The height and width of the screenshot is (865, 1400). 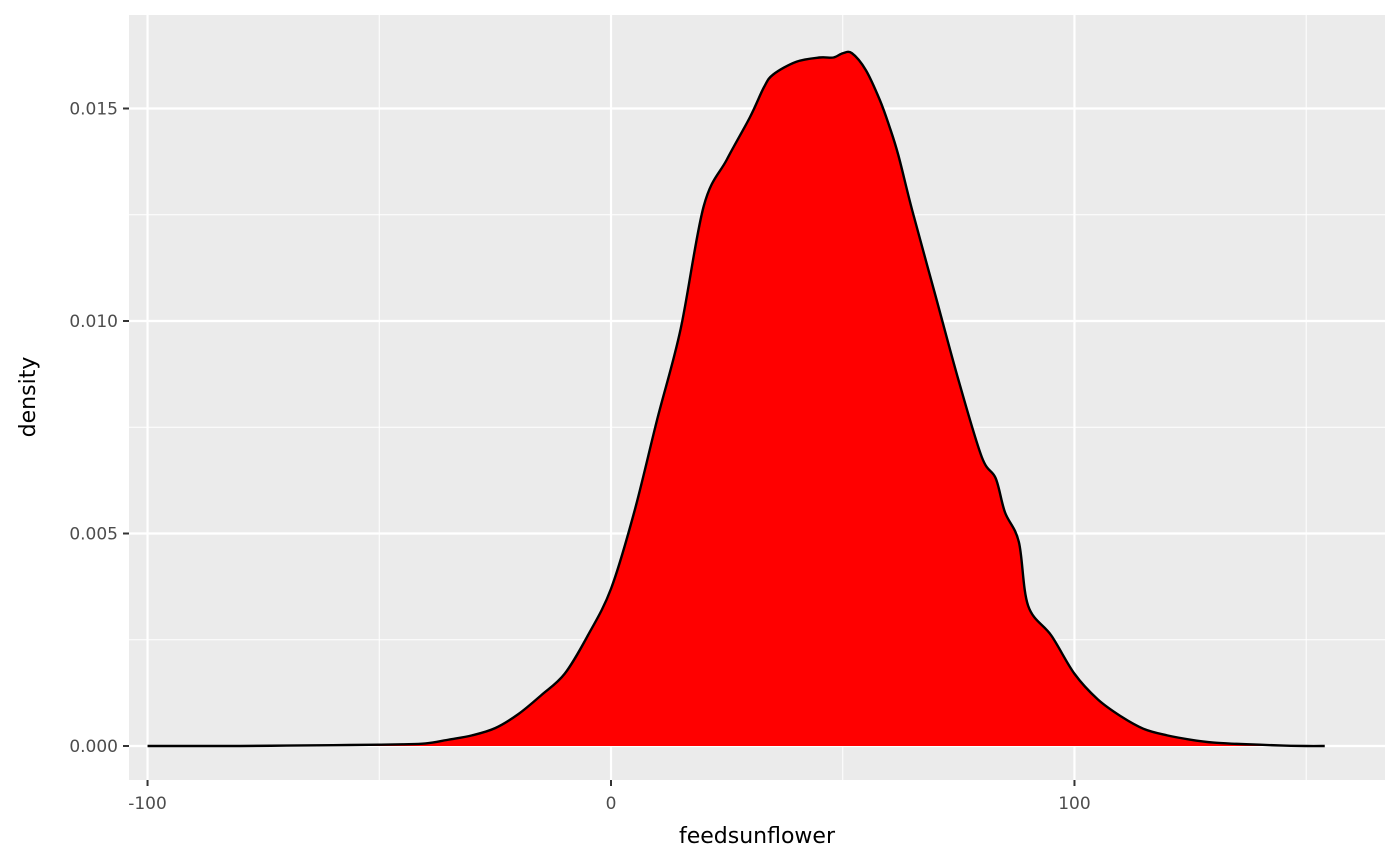 What do you see at coordinates (147, 804) in the screenshot?
I see `x-tick-label: -100` at bounding box center [147, 804].